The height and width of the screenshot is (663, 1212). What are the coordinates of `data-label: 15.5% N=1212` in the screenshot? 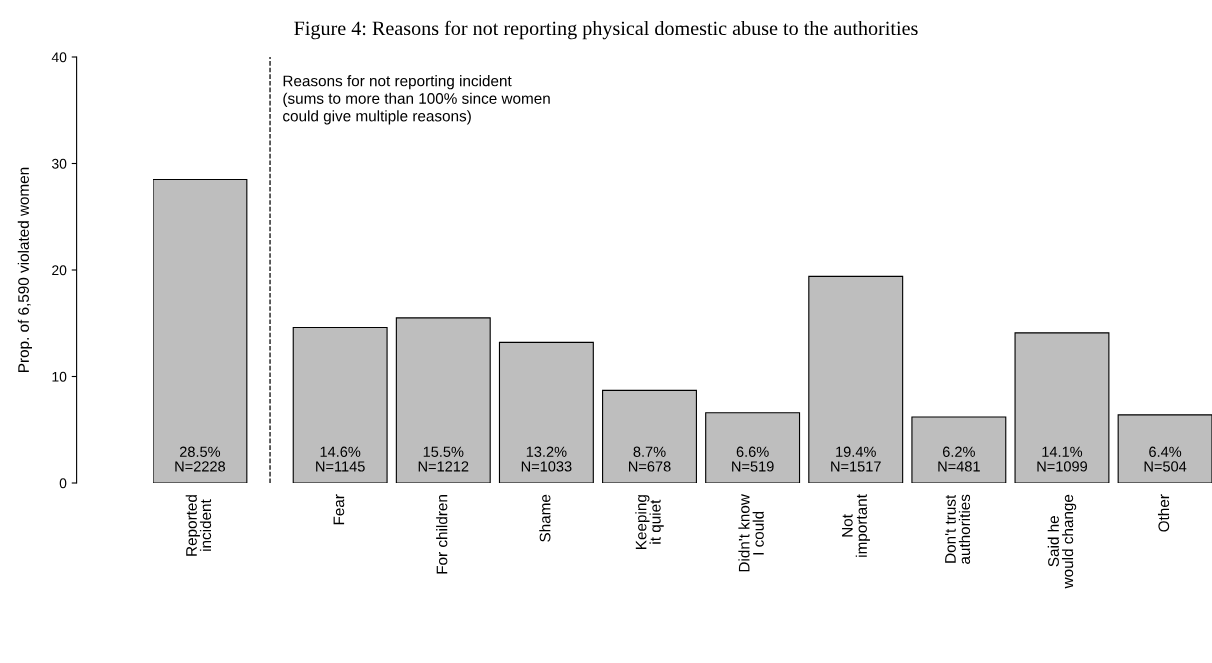 It's located at (443, 459).